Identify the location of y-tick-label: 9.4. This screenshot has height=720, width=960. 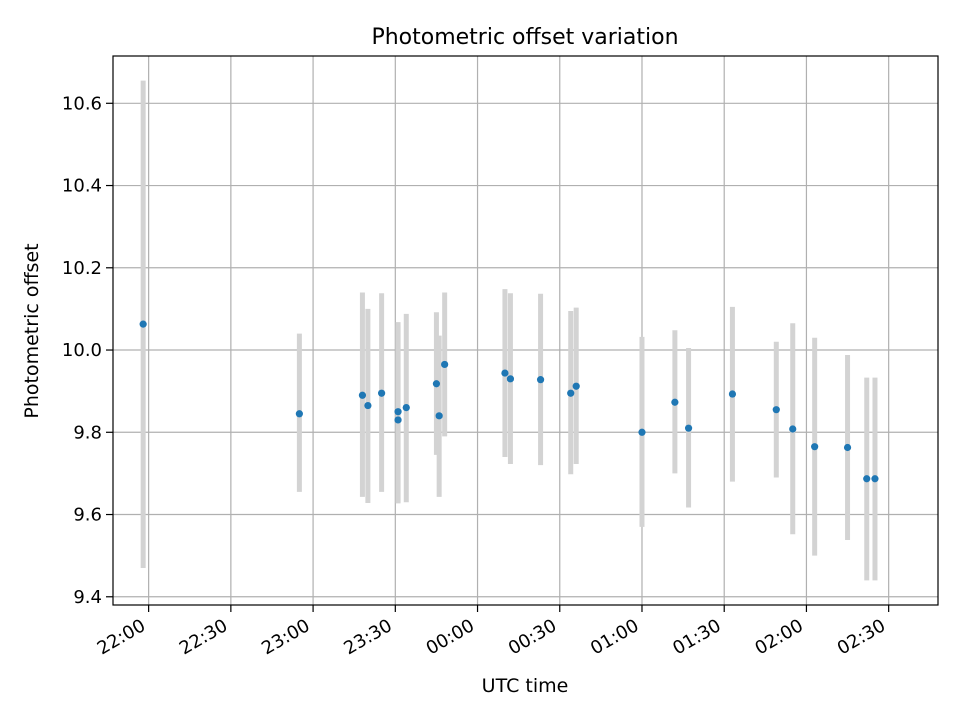
(87, 597).